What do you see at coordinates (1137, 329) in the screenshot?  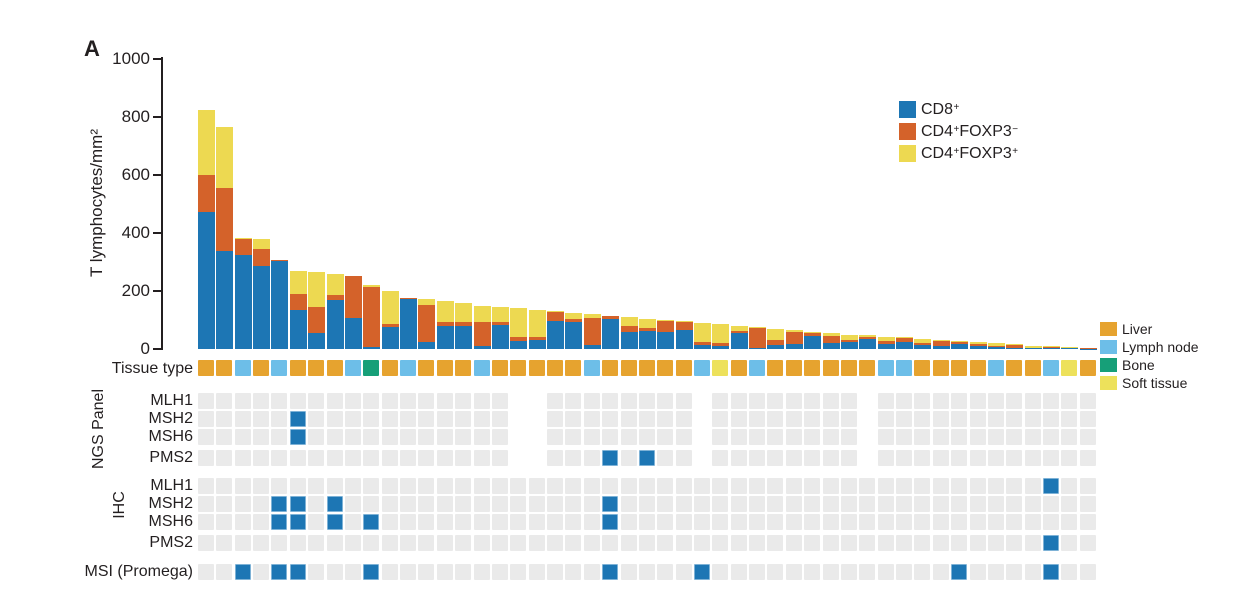 I see `tissue-legend-label: Liver` at bounding box center [1137, 329].